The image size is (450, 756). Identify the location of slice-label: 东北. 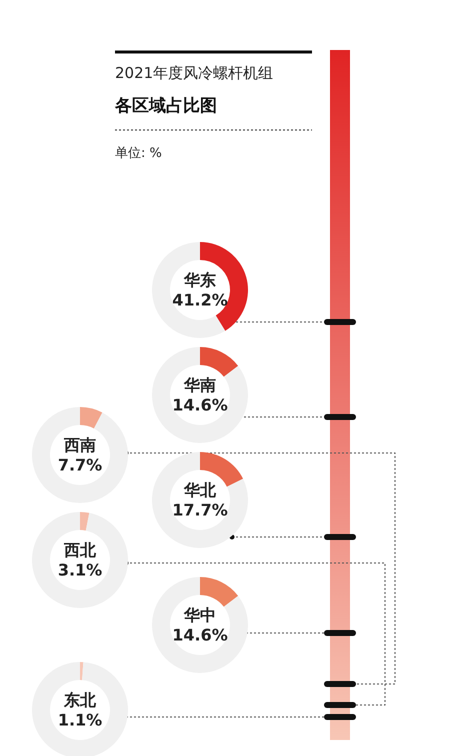
(80, 700).